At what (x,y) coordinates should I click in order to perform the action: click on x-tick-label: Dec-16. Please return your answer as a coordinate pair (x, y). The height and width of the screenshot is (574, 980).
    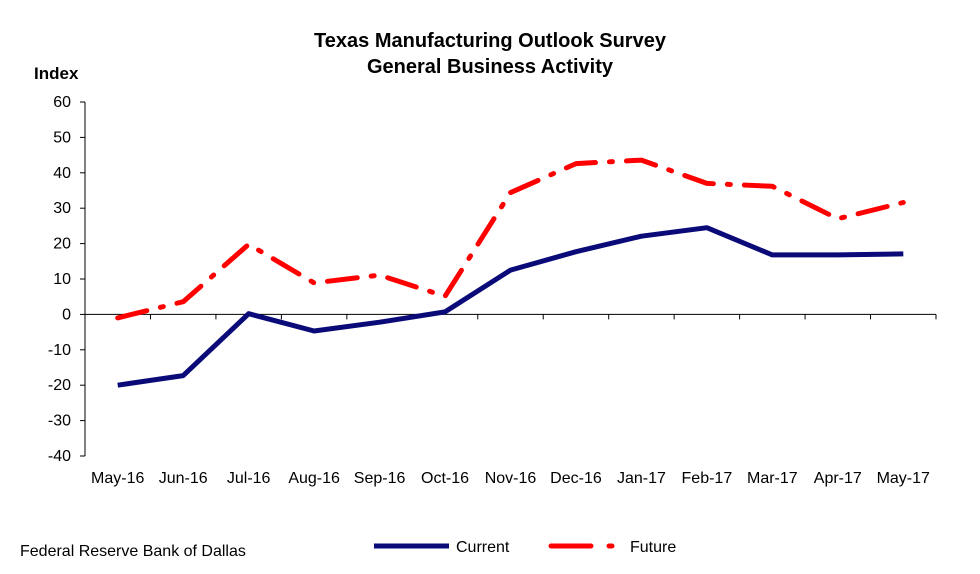
    Looking at the image, I should click on (576, 478).